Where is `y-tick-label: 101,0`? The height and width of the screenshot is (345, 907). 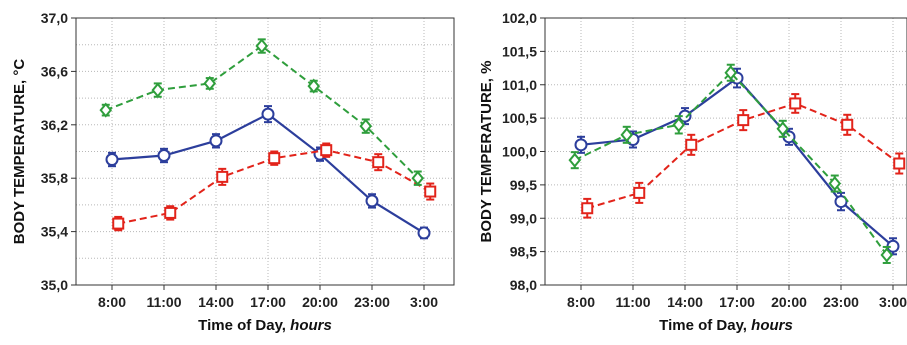
y-tick-label: 101,0 is located at coordinates (519, 85).